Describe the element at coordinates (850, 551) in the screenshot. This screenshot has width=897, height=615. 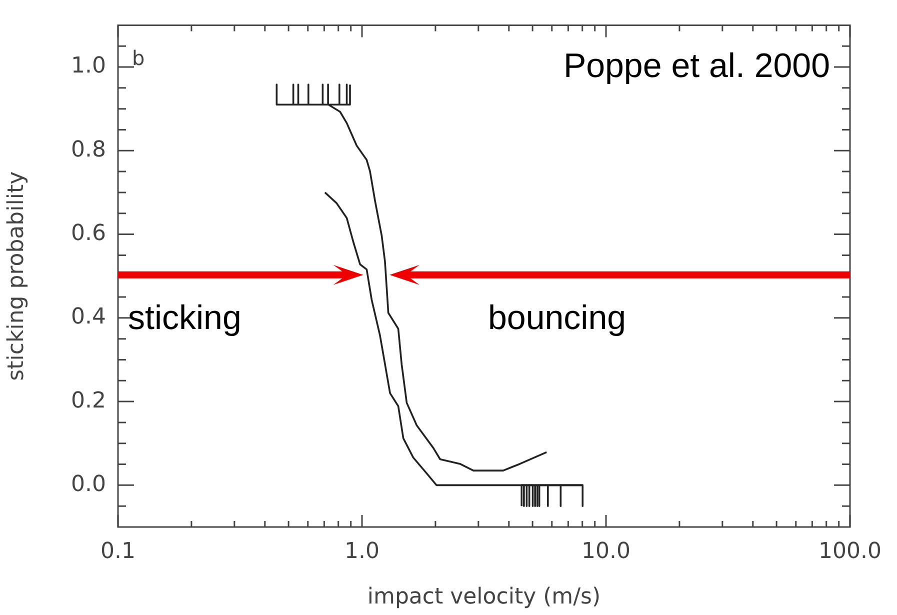
I see `x-tick-label: 100.0` at that location.